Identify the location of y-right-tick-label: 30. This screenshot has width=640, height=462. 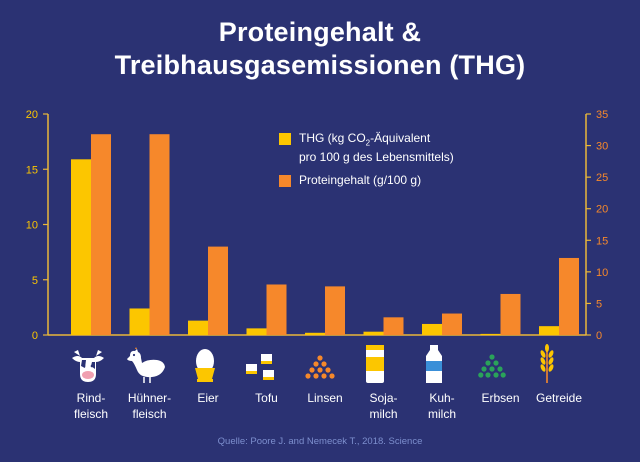
(602, 147).